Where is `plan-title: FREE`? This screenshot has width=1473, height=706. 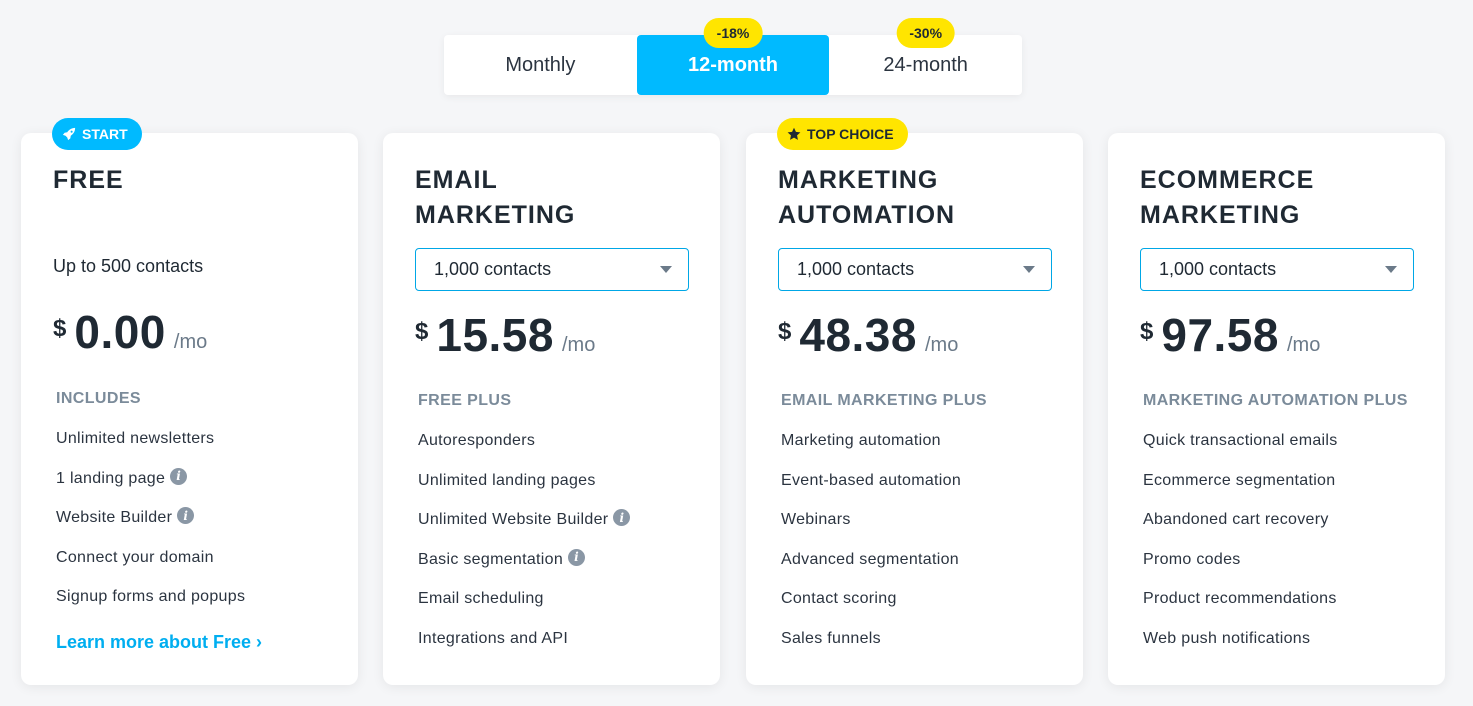 plan-title: FREE is located at coordinates (88, 180).